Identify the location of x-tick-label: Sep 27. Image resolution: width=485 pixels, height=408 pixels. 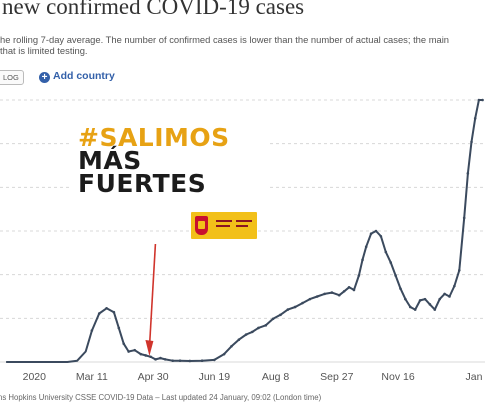
(336, 377).